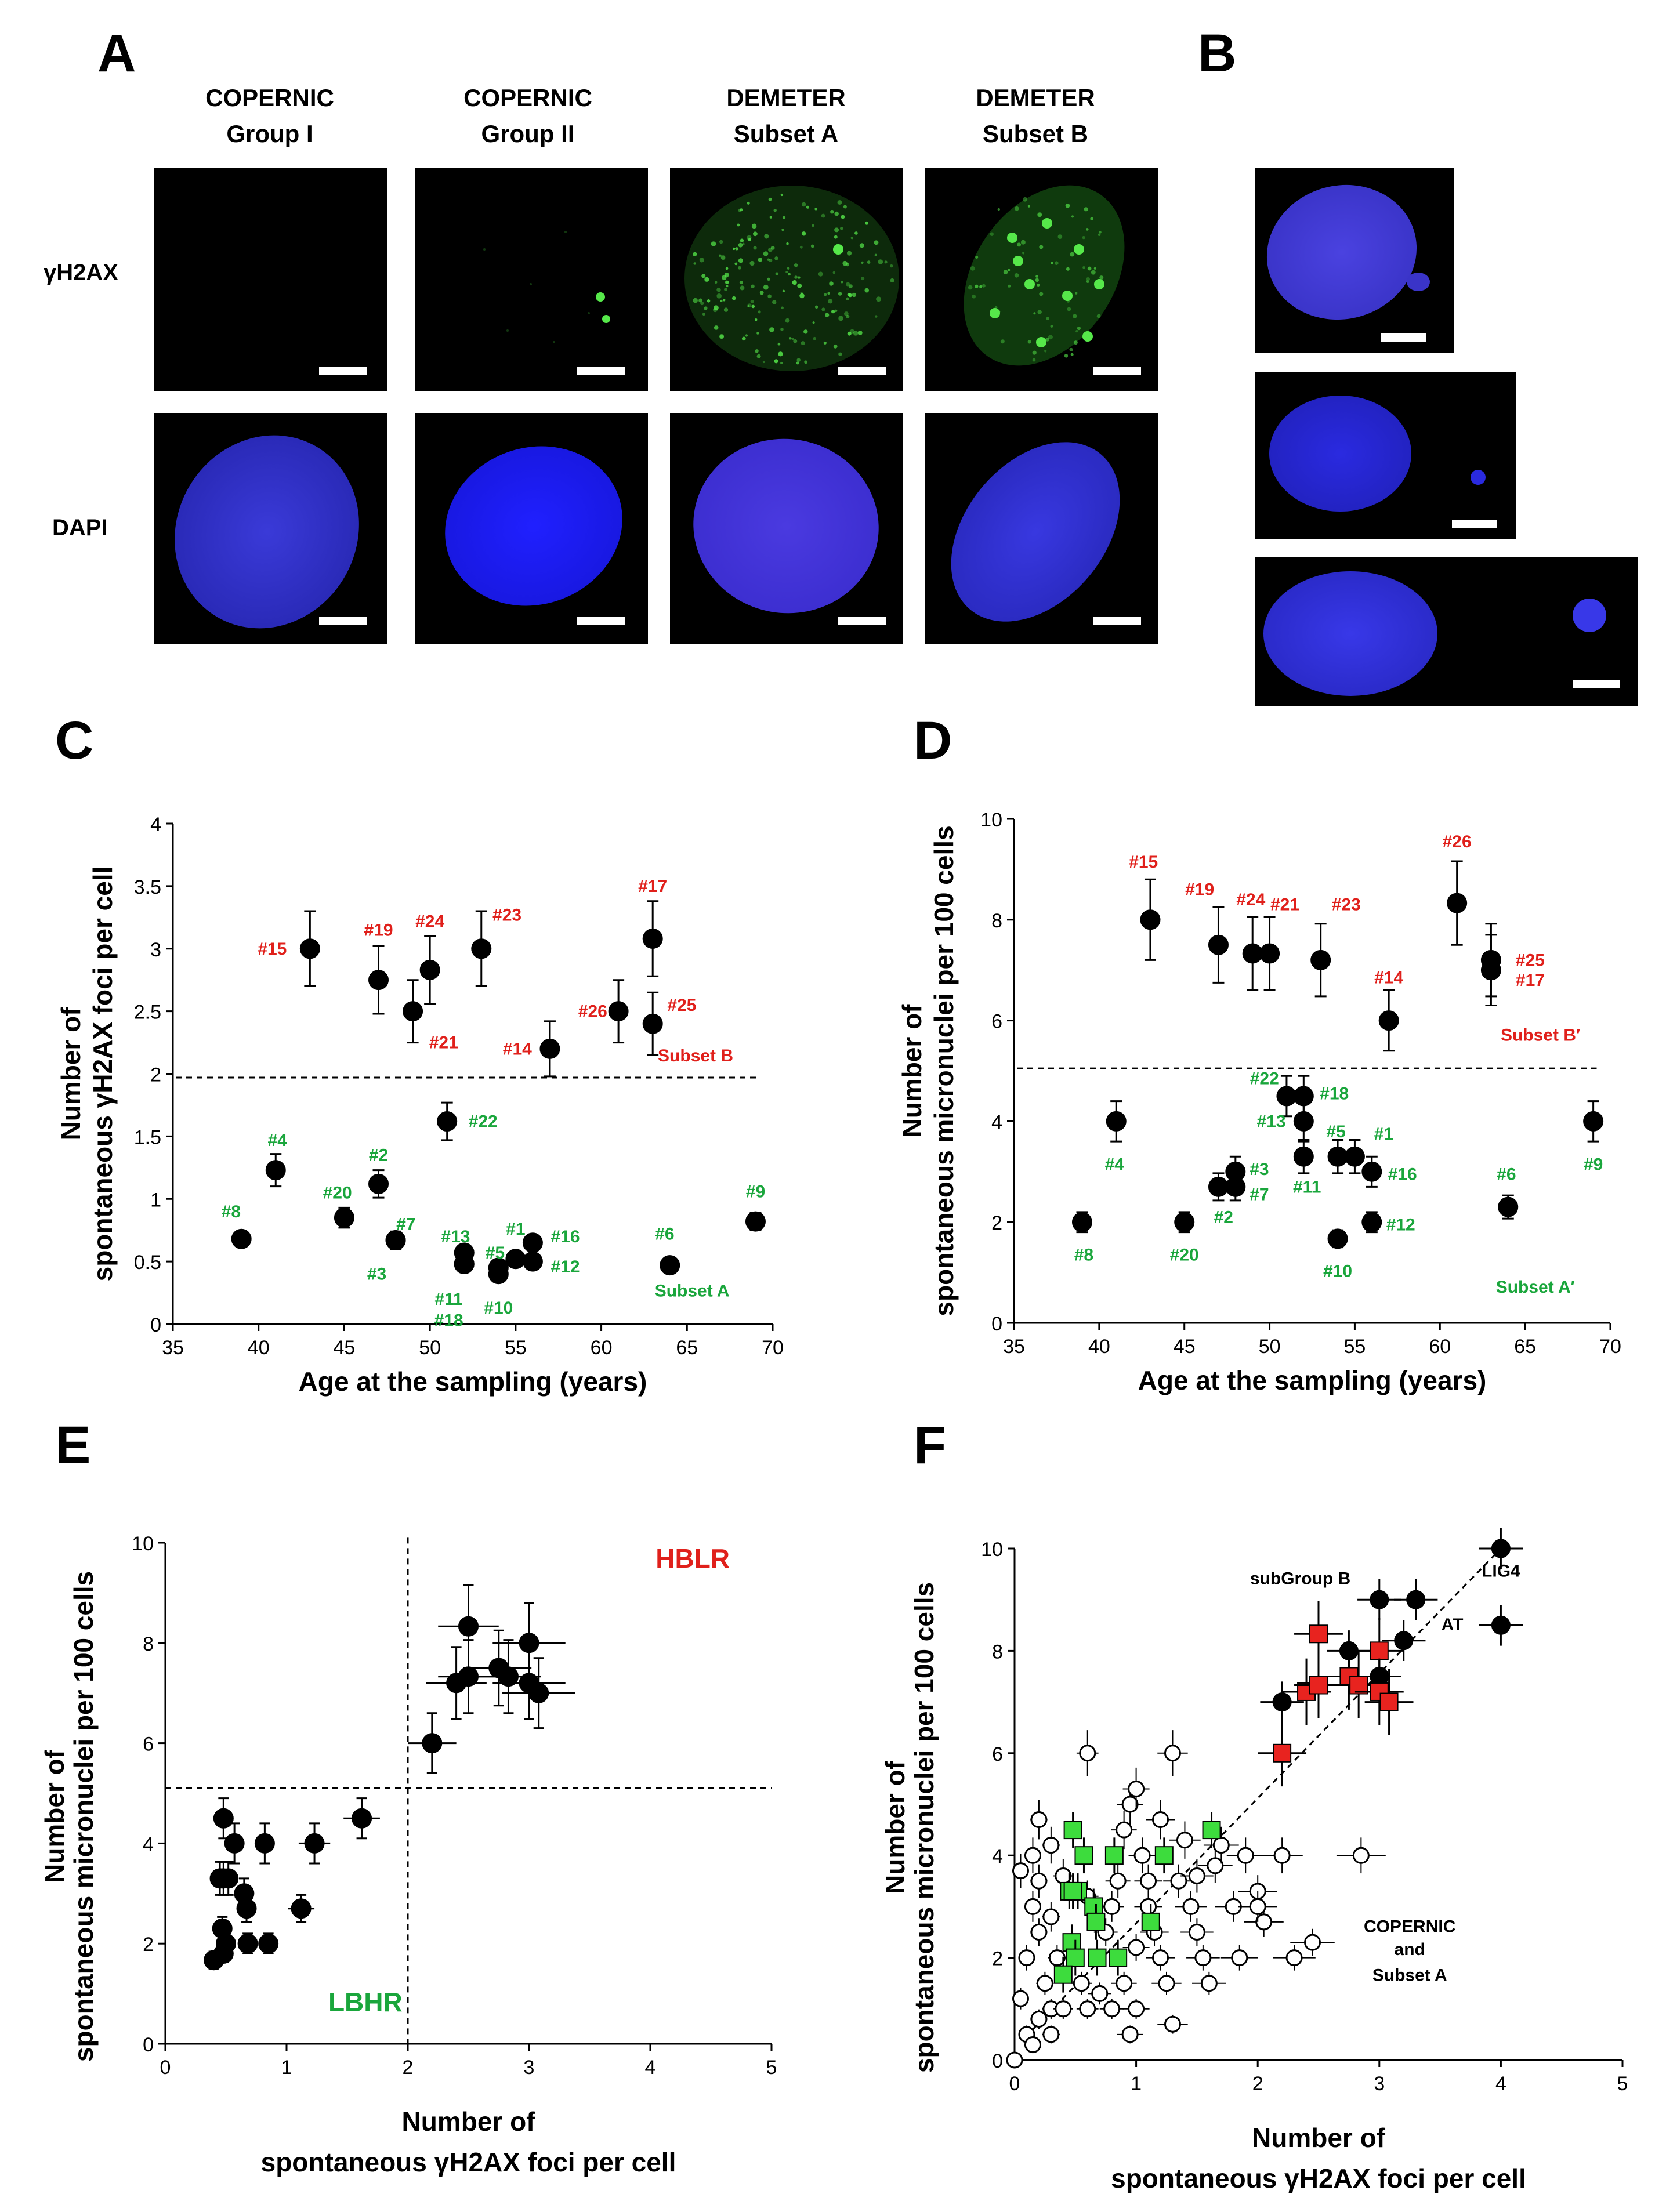  What do you see at coordinates (1282, 1702) in the screenshot?
I see `black-point` at bounding box center [1282, 1702].